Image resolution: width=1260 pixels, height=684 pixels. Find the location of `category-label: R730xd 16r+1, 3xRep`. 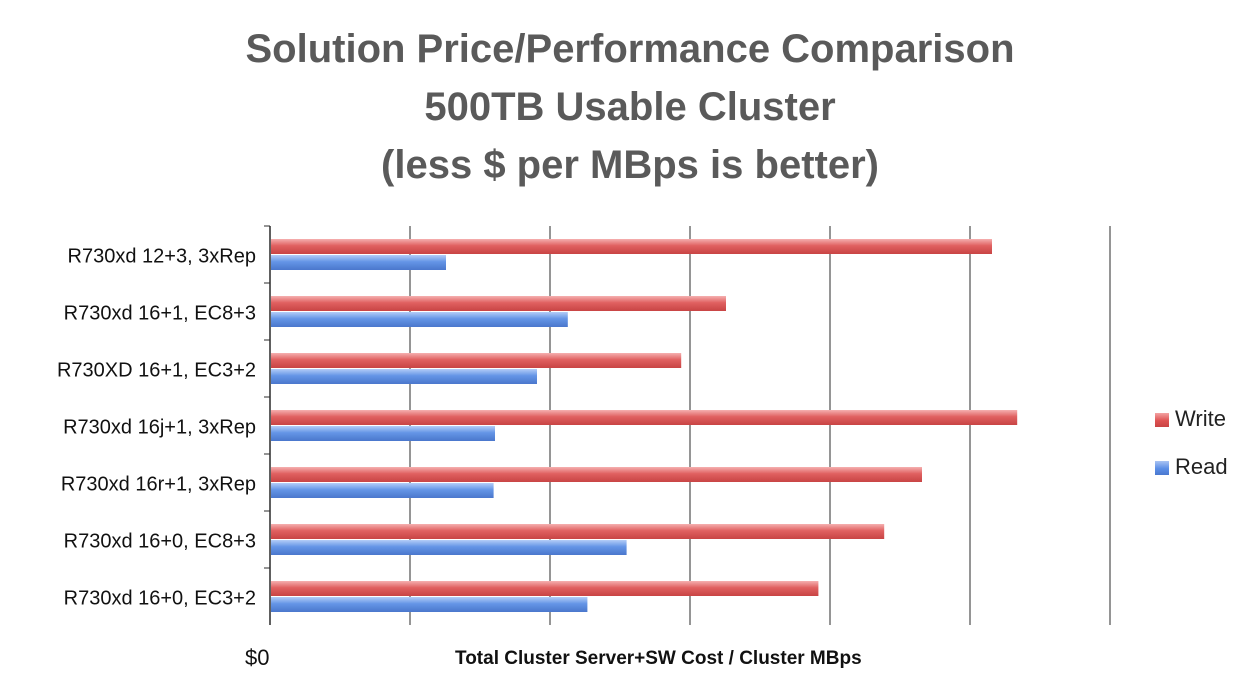

category-label: R730xd 16r+1, 3xRep is located at coordinates (158, 485).